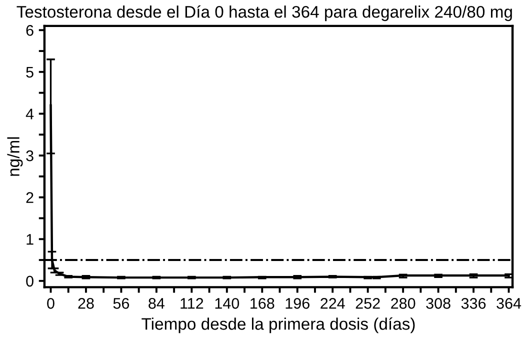 Image resolution: width=523 pixels, height=346 pixels. I want to click on y-tick-label: 2, so click(30, 197).